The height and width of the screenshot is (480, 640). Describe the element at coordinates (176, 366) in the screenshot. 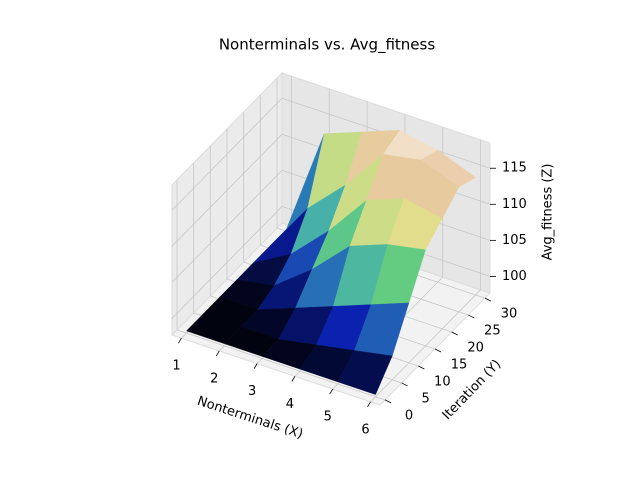

I see `x-tick-label: 1` at that location.